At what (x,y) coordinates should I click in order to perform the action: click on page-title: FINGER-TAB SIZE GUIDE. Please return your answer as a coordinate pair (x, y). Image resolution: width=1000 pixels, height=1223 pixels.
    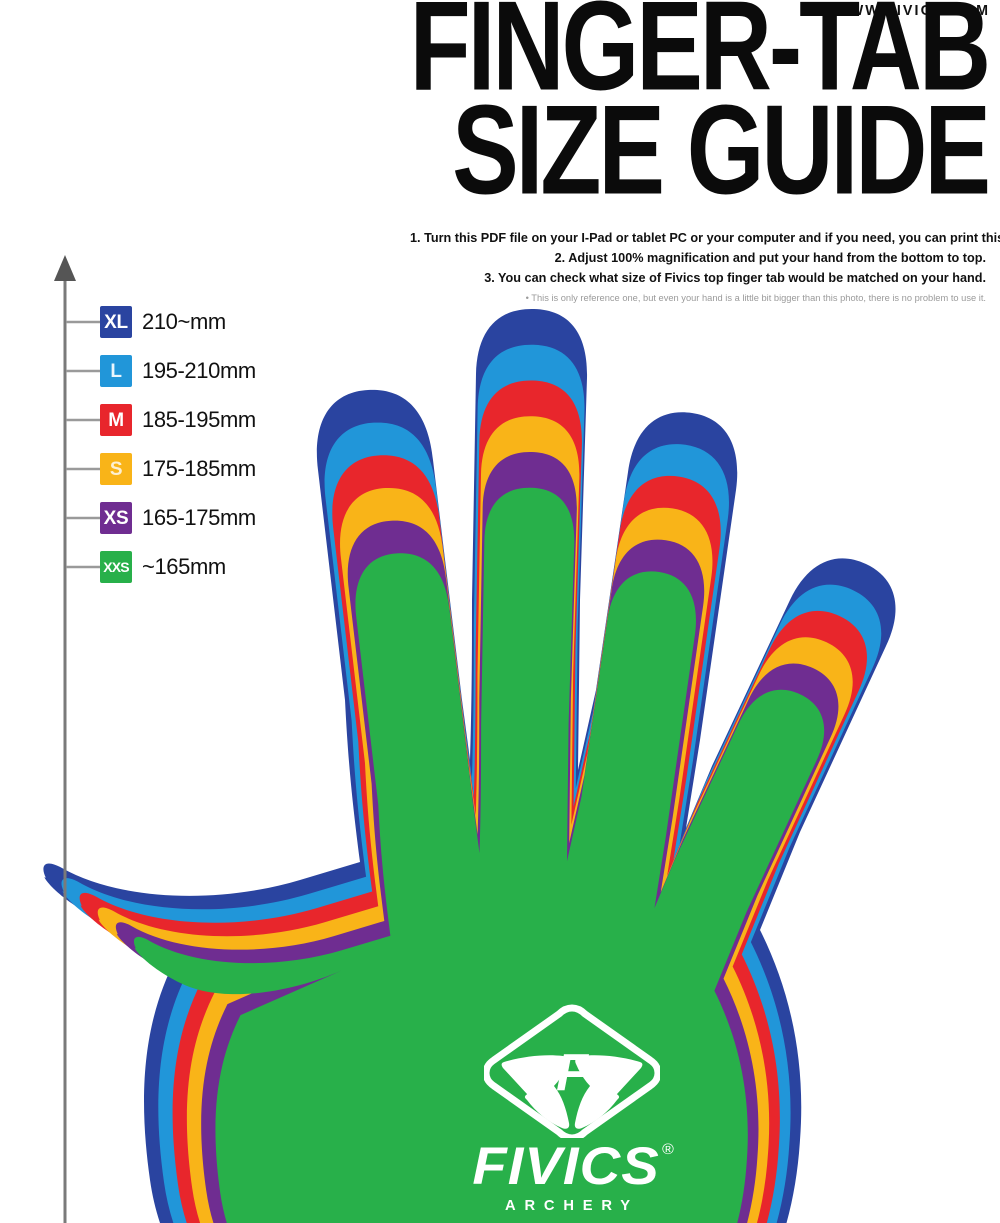
    Looking at the image, I should click on (669, 107).